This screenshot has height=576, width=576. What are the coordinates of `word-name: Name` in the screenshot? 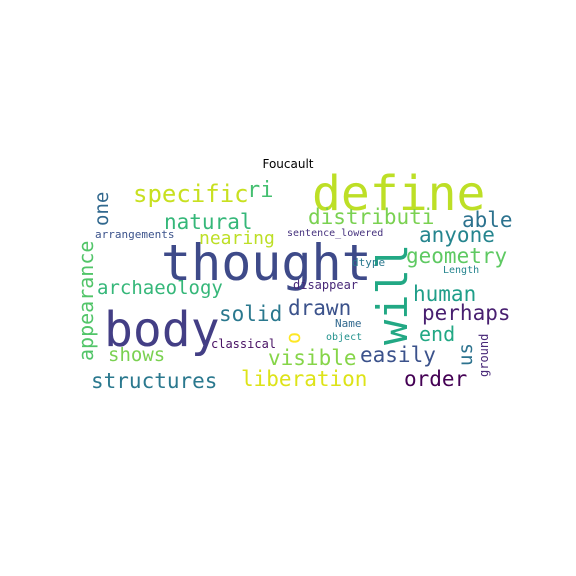 It's located at (348, 323).